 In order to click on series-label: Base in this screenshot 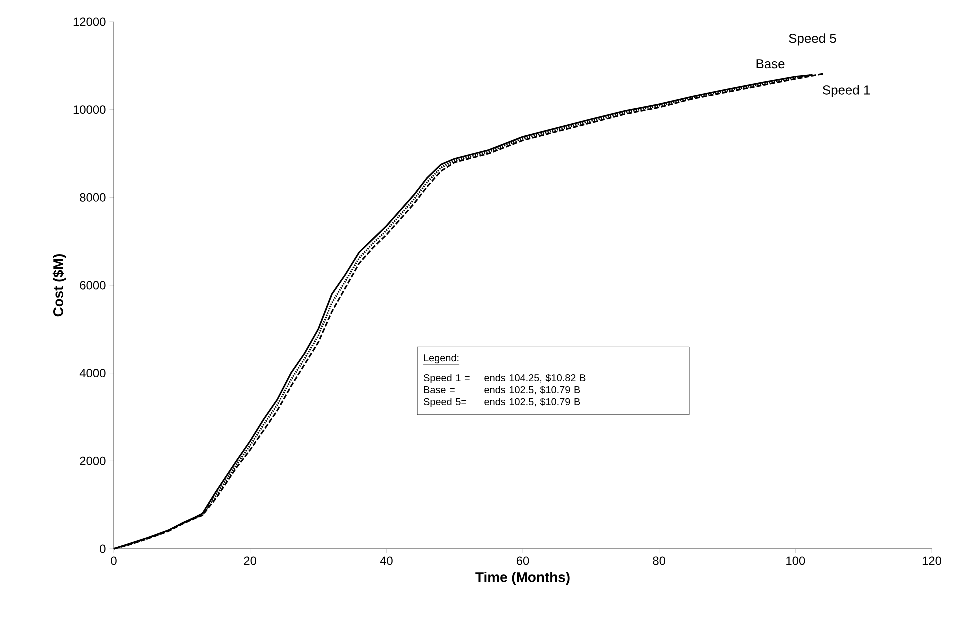, I will do `click(770, 64)`.